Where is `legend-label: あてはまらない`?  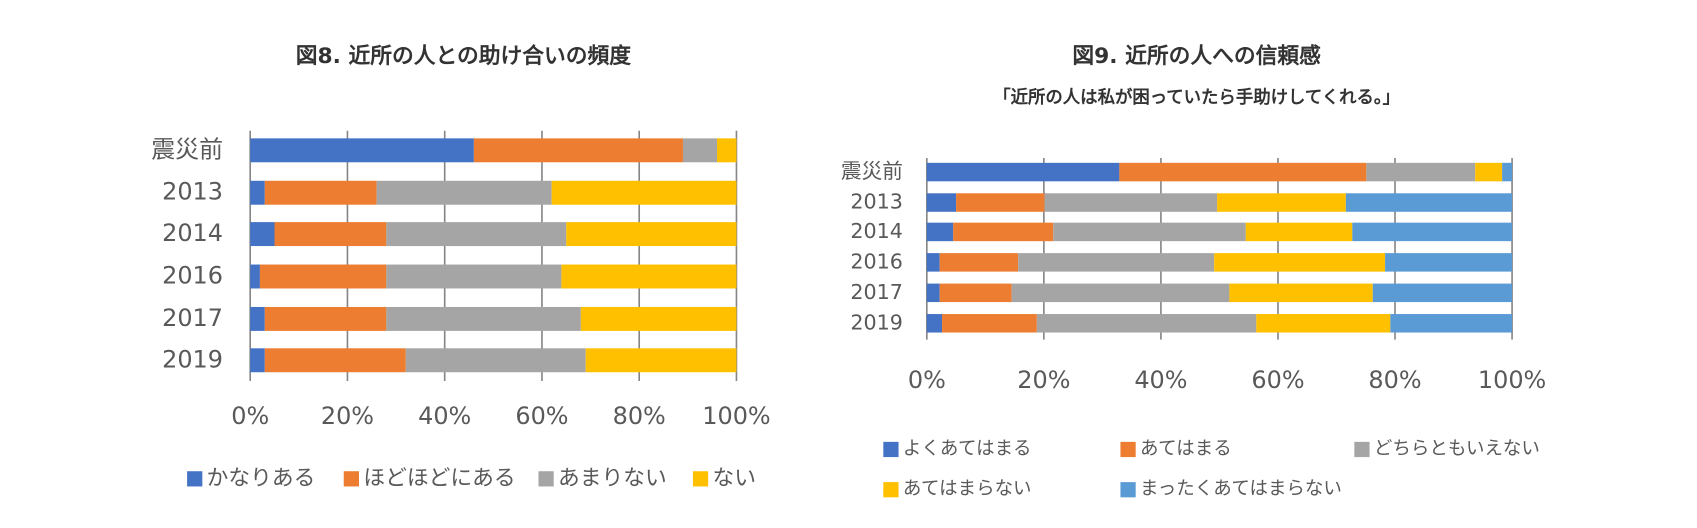
legend-label: あてはまらない is located at coordinates (967, 489).